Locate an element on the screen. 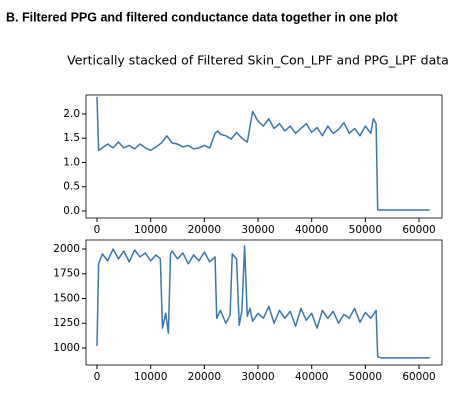  y-tick-label: 2000 is located at coordinates (66, 249).